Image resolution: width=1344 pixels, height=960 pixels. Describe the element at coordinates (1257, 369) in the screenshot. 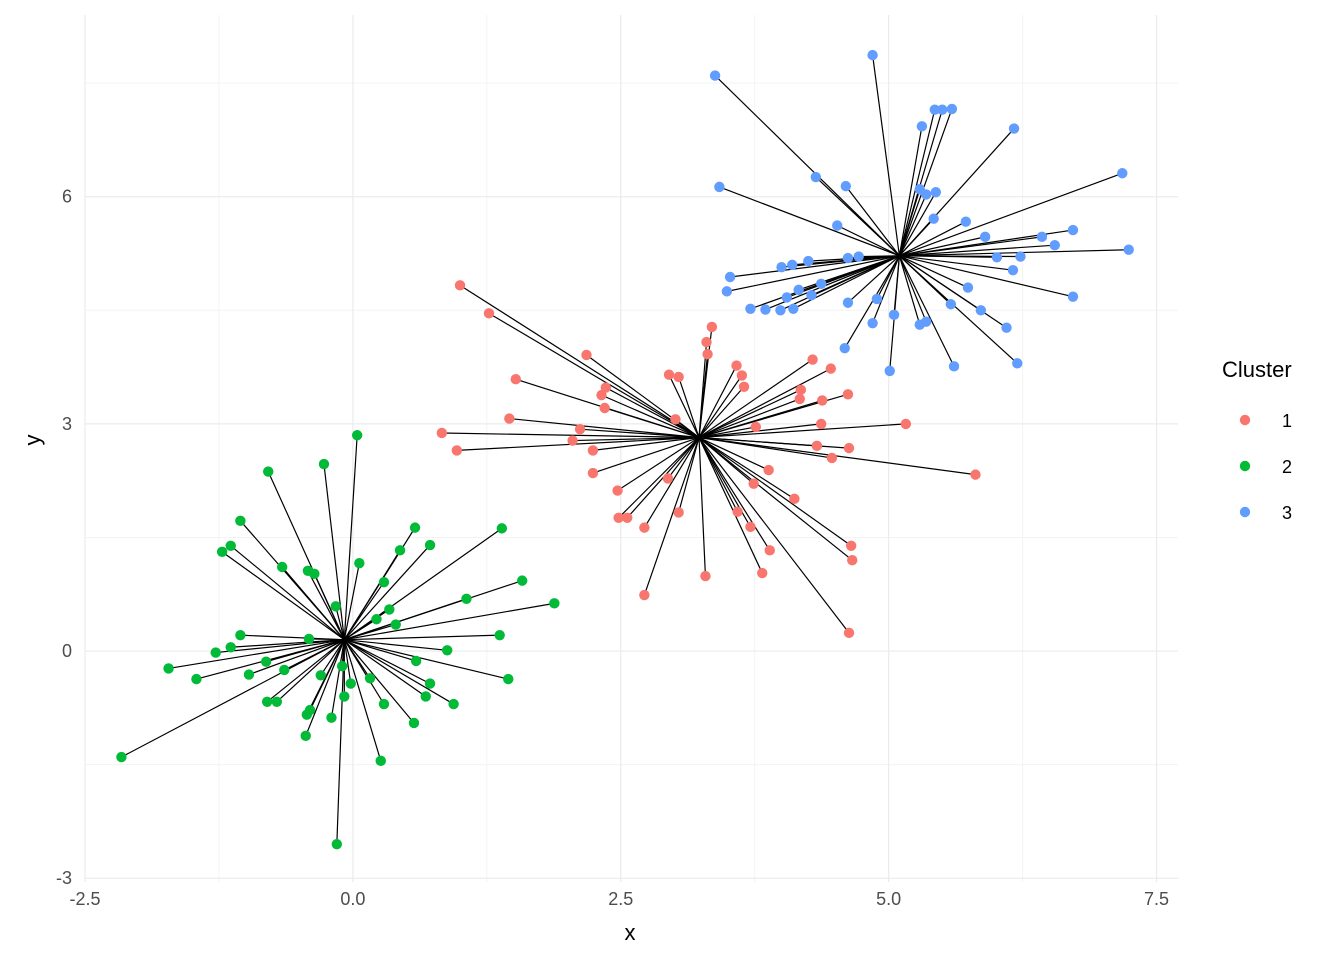

I see `legend-title: Cluster` at that location.